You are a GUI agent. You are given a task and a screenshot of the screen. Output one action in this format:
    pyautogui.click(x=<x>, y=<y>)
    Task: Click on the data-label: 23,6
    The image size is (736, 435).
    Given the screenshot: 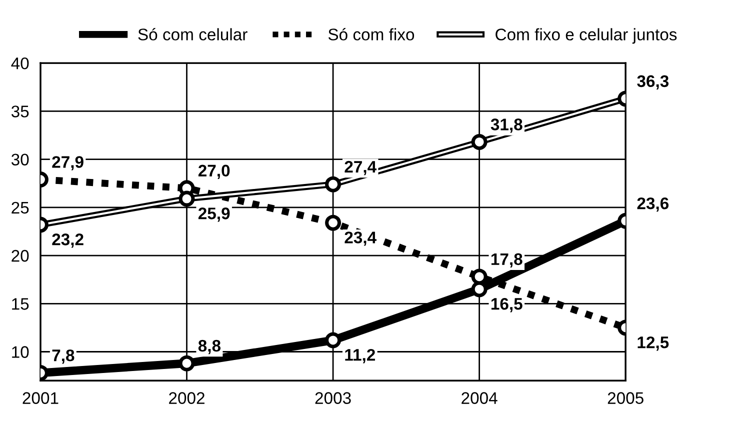 What is the action you would take?
    pyautogui.click(x=653, y=204)
    